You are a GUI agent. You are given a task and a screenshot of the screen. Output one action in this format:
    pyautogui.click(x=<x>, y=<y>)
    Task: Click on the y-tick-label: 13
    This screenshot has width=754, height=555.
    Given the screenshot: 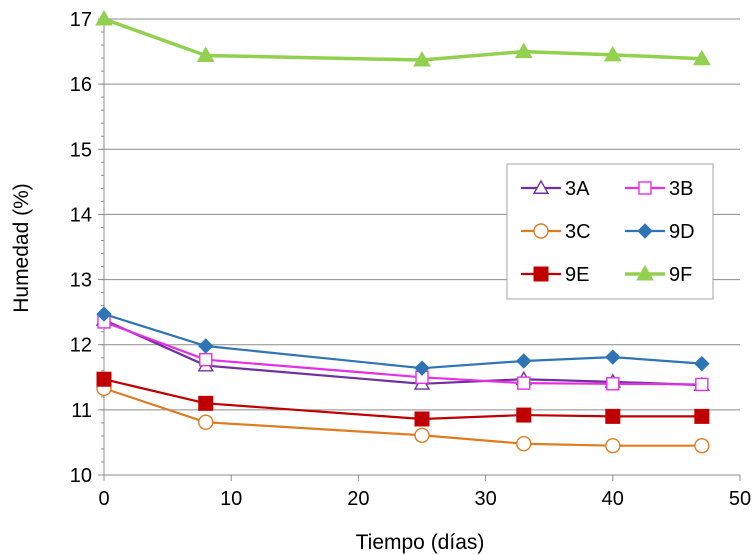 What is the action you would take?
    pyautogui.click(x=81, y=281)
    